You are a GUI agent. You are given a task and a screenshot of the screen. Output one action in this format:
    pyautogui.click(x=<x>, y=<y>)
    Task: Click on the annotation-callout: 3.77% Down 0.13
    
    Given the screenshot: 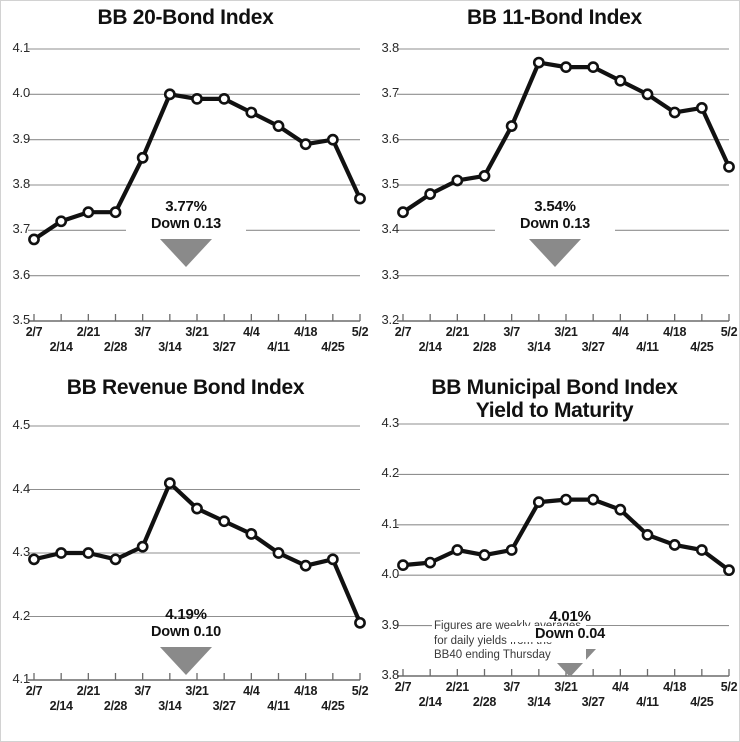 What is the action you would take?
    pyautogui.click(x=186, y=215)
    